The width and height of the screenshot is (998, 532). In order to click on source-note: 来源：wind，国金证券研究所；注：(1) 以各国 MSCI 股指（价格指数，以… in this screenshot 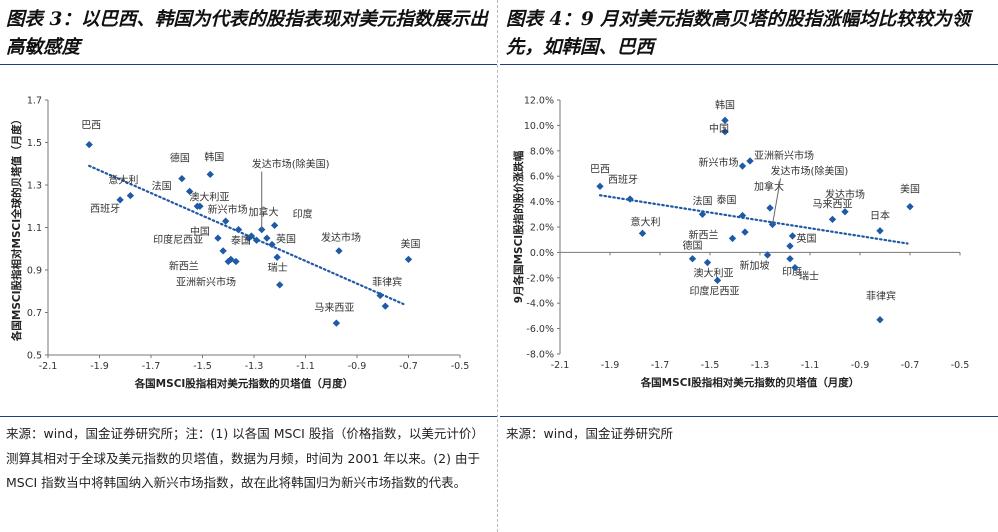, I will do `click(245, 458)`.